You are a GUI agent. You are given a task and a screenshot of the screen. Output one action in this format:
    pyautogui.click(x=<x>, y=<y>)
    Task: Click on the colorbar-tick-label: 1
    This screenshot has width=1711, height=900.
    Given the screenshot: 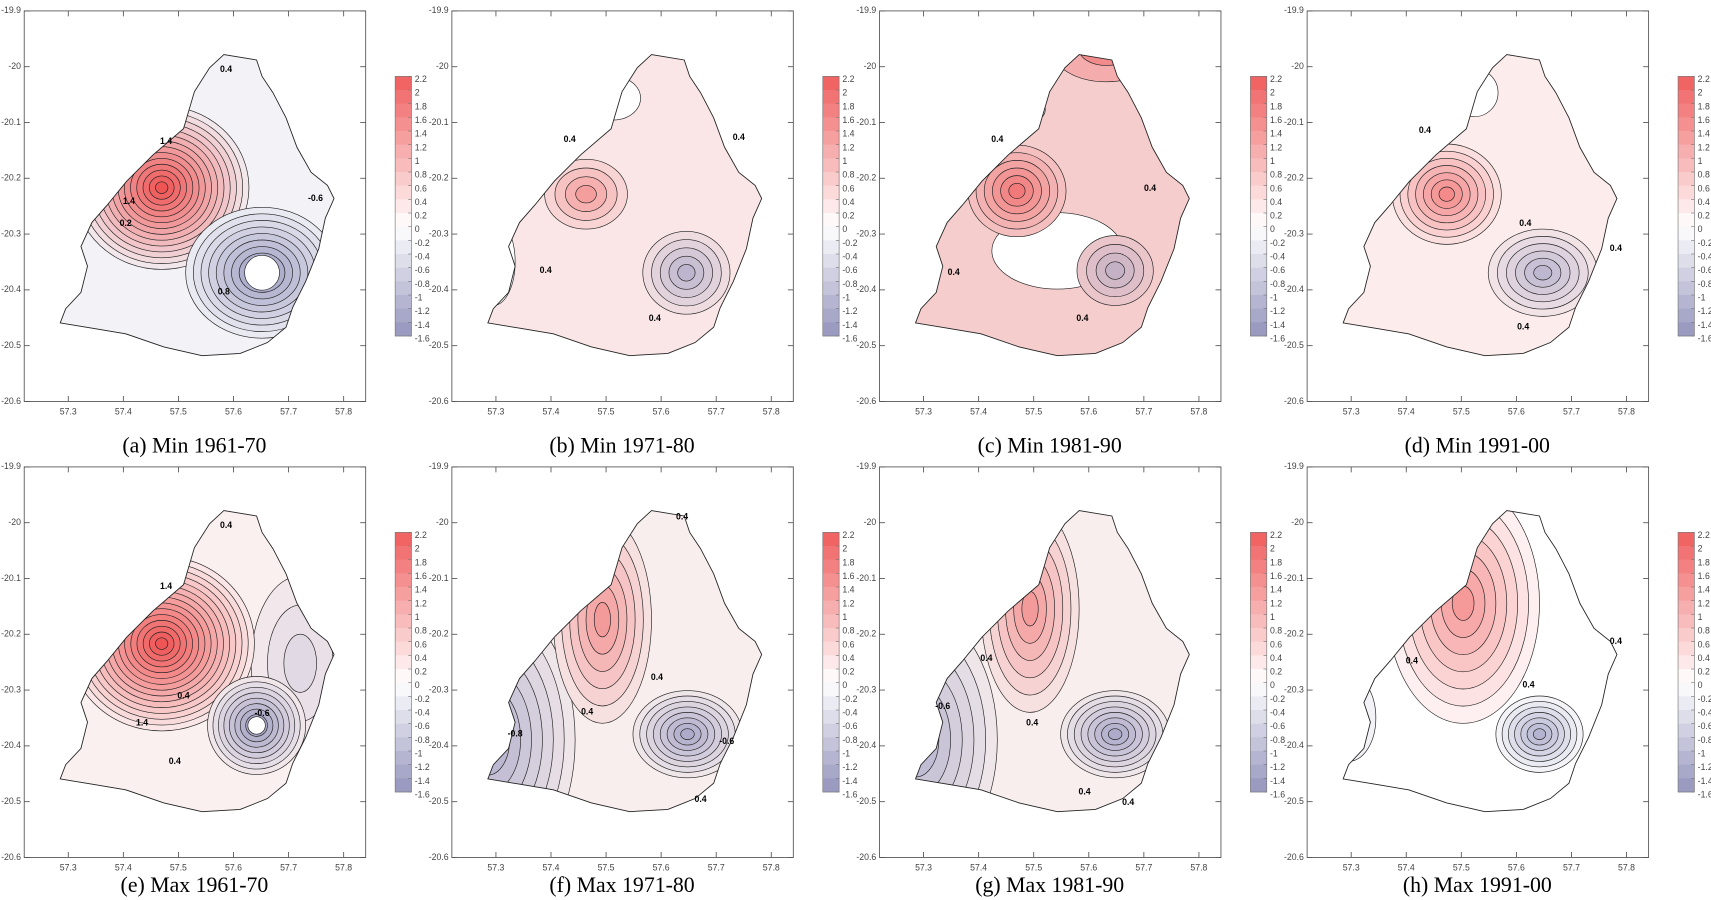 What is the action you would take?
    pyautogui.click(x=1700, y=161)
    